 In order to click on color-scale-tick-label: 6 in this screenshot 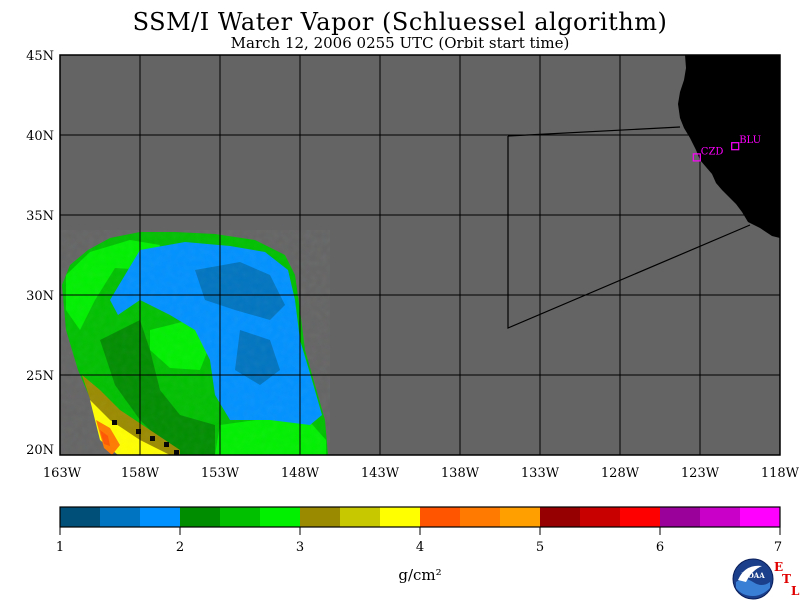, I will do `click(660, 547)`.